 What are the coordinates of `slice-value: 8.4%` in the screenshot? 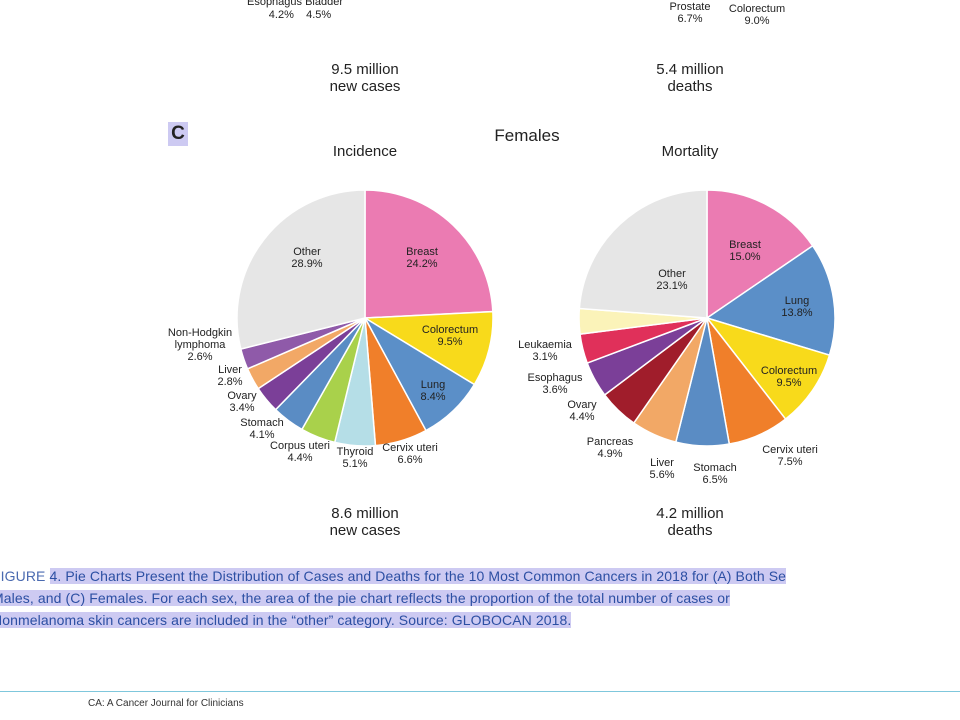 It's located at (433, 397).